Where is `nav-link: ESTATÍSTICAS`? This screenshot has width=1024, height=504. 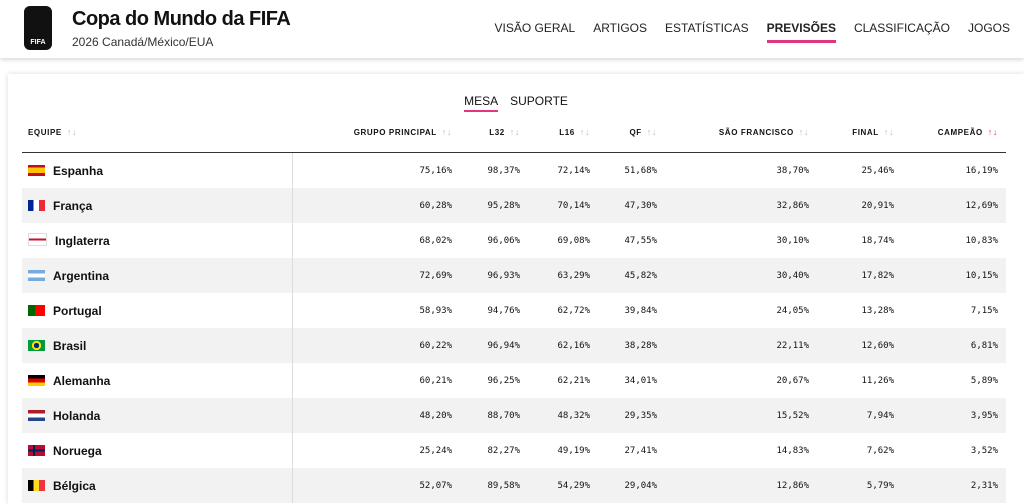
nav-link: ESTATÍSTICAS is located at coordinates (707, 28).